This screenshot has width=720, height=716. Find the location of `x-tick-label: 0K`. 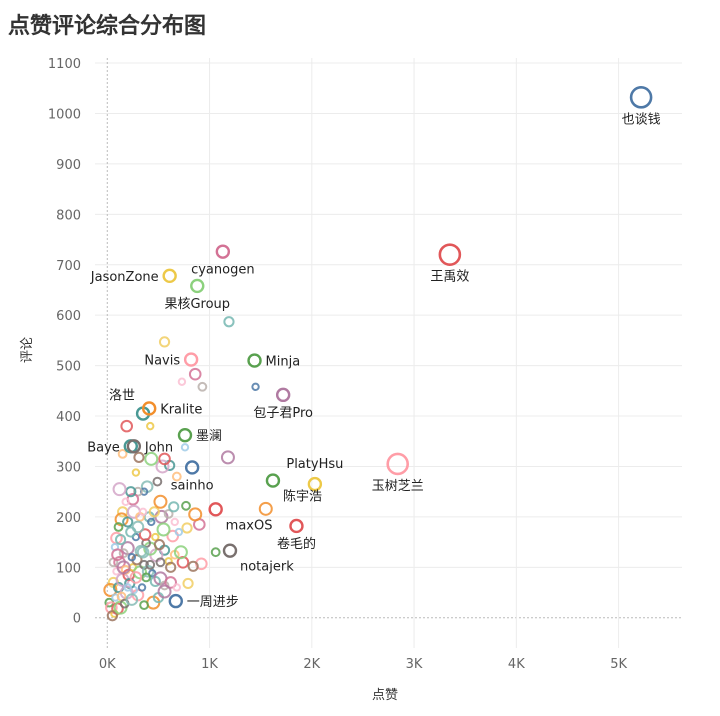

x-tick-label: 0K is located at coordinates (107, 664).